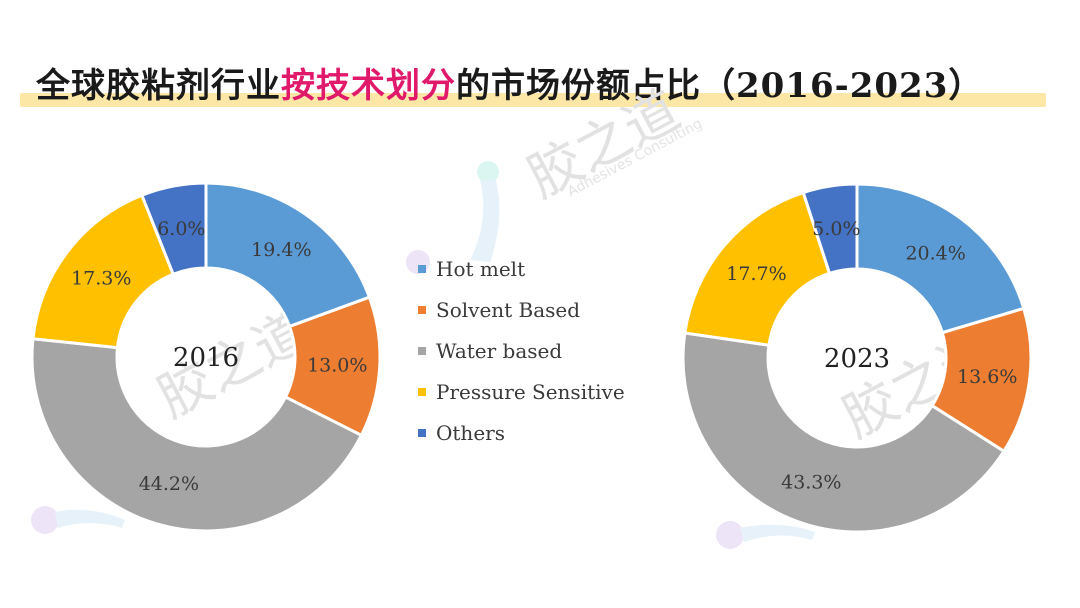 This screenshot has width=1080, height=608. I want to click on slice-data-label: 17.7%, so click(756, 274).